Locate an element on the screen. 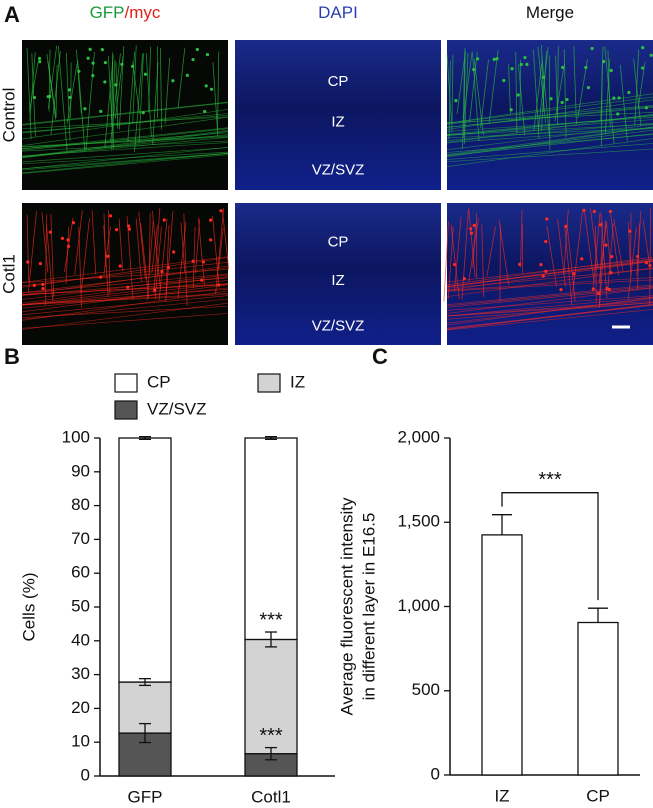 The width and height of the screenshot is (653, 808). panel-label: C is located at coordinates (380, 356).